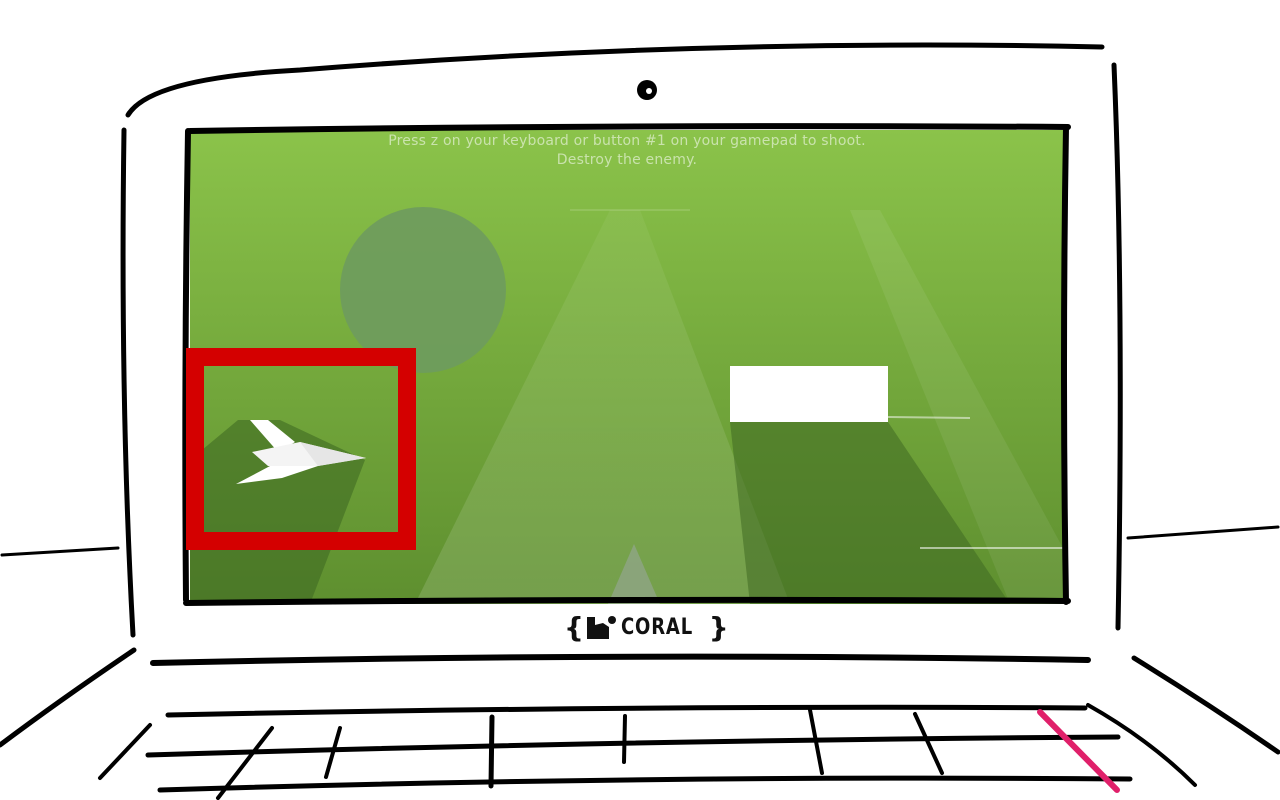 This screenshot has width=1280, height=800. Describe the element at coordinates (615, 80) in the screenshot. I see `laptop-lid-top-edge` at that location.